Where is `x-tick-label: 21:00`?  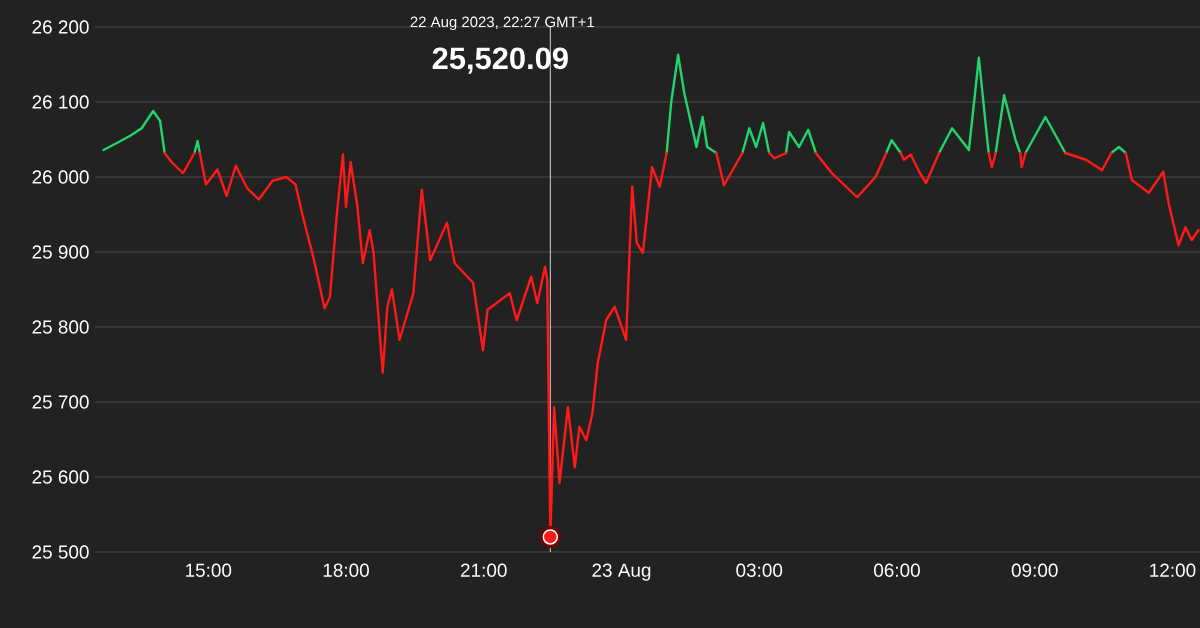
x-tick-label: 21:00 is located at coordinates (484, 570).